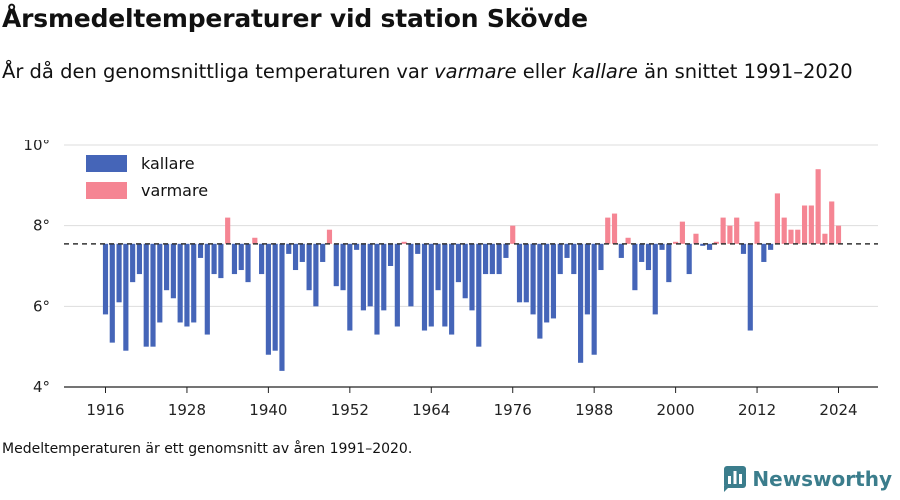 The width and height of the screenshot is (900, 500). What do you see at coordinates (41, 306) in the screenshot?
I see `y-tick-label: 6°` at bounding box center [41, 306].